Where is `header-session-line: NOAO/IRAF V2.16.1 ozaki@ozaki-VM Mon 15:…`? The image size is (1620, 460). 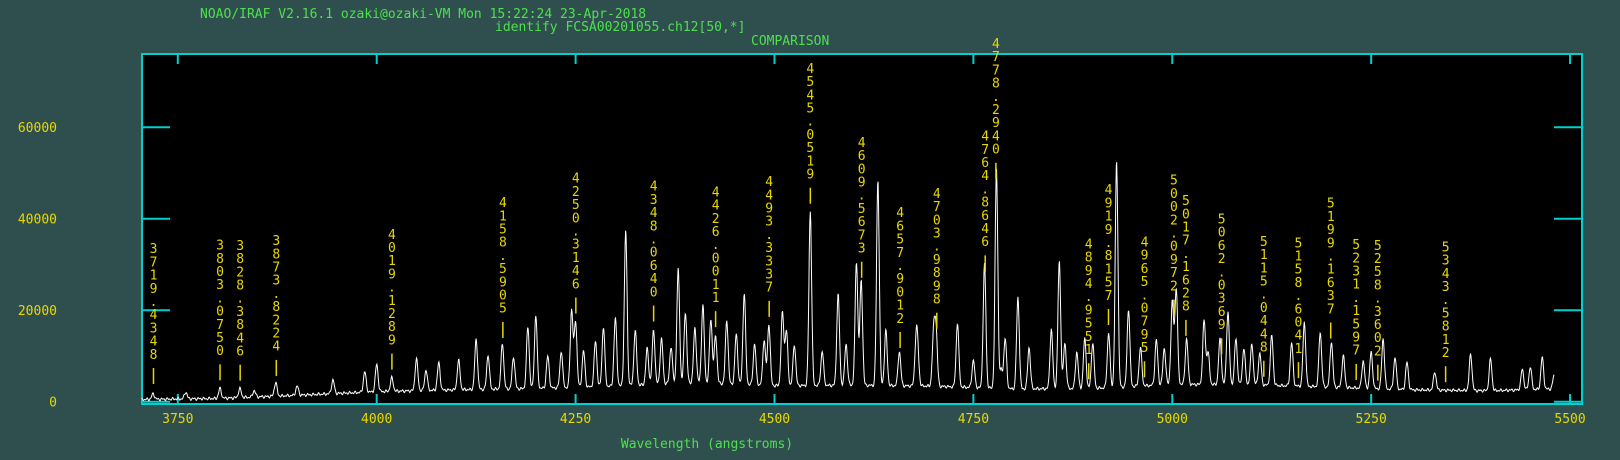
header-session-line: NOAO/IRAF V2.16.1 ozaki@ozaki-VM Mon 15:… is located at coordinates (423, 14).